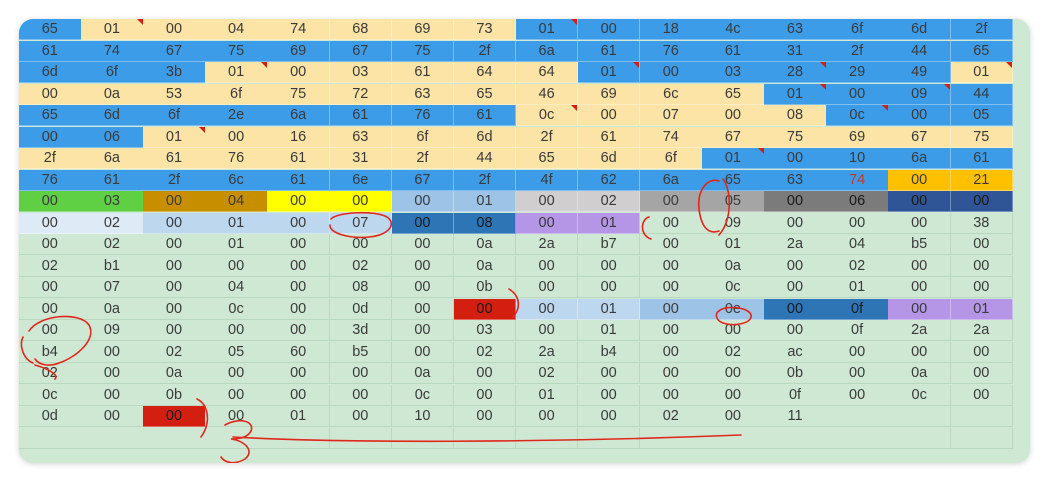 This screenshot has width=1047, height=480. I want to click on hex-cell: 63, so click(795, 29).